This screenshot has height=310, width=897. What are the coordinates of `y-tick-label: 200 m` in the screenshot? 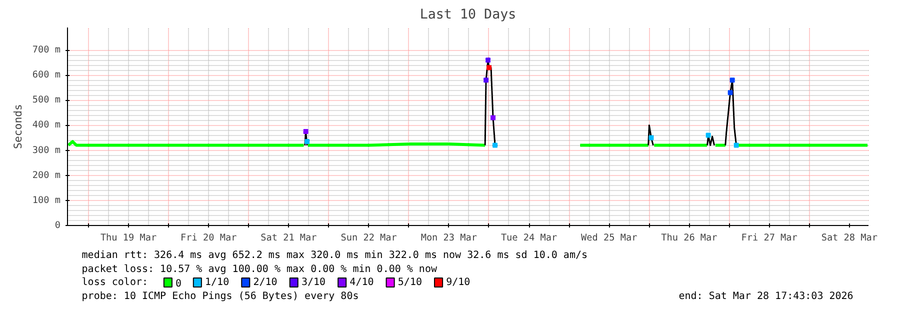 It's located at (46, 175).